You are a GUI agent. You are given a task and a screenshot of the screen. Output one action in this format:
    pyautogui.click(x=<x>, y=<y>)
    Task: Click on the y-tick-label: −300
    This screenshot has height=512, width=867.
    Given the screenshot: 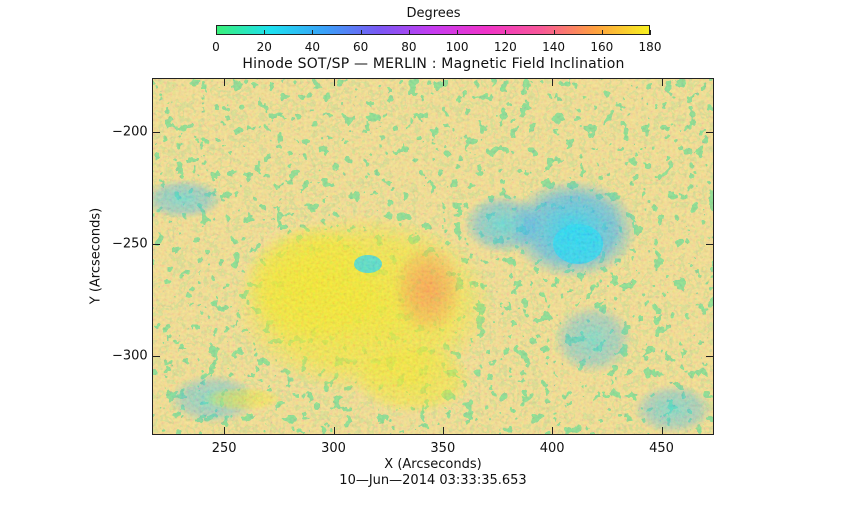 What is the action you would take?
    pyautogui.click(x=130, y=356)
    